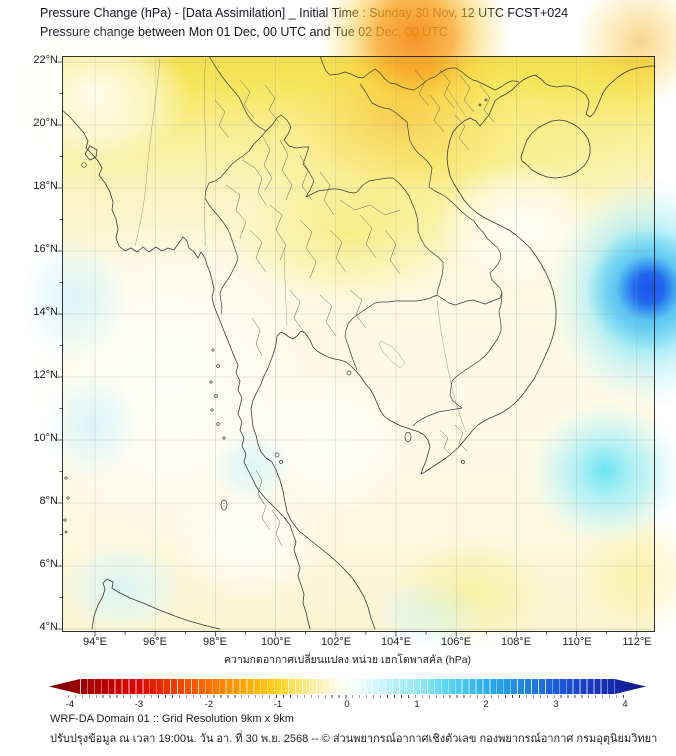  I want to click on lon-label-108e: 108°E, so click(516, 642).